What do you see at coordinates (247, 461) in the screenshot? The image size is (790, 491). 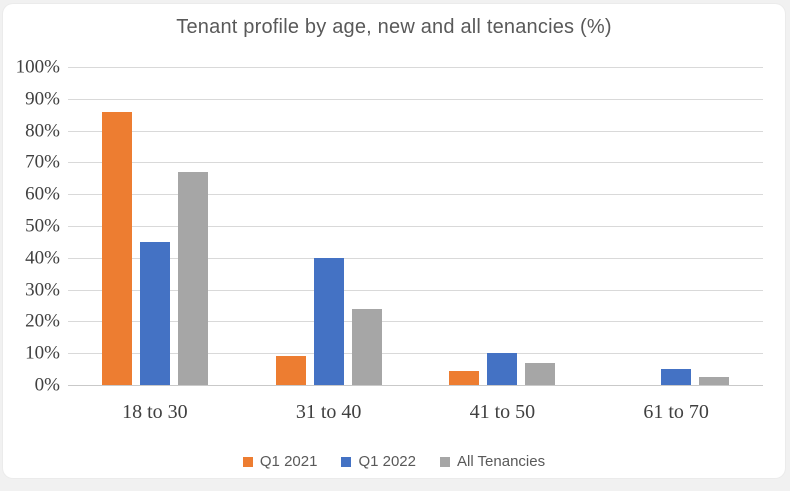 I see `legend-swatch-q1-2021` at bounding box center [247, 461].